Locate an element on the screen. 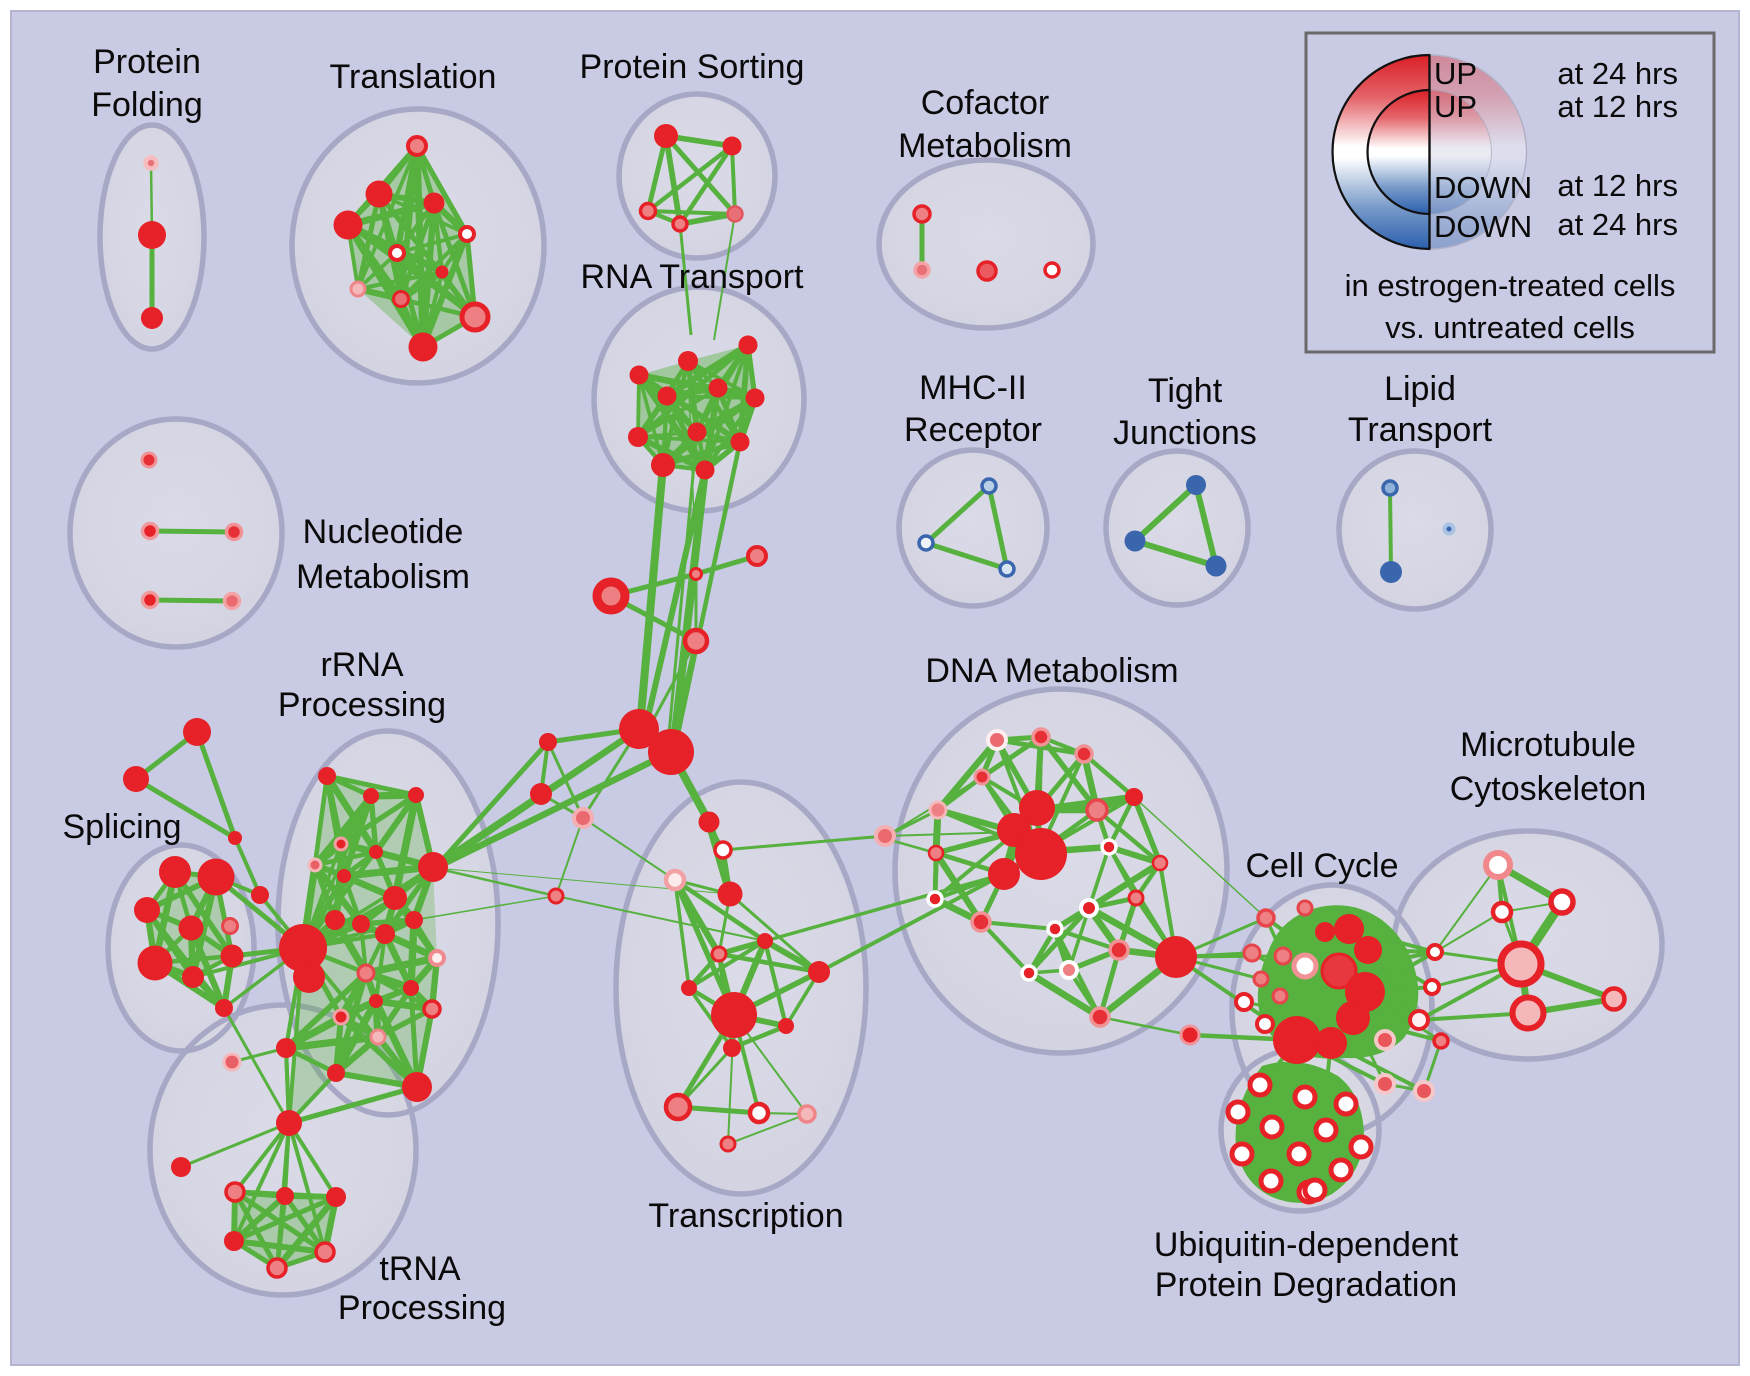 The height and width of the screenshot is (1376, 1750). svg-text: Receptor is located at coordinates (973, 430).